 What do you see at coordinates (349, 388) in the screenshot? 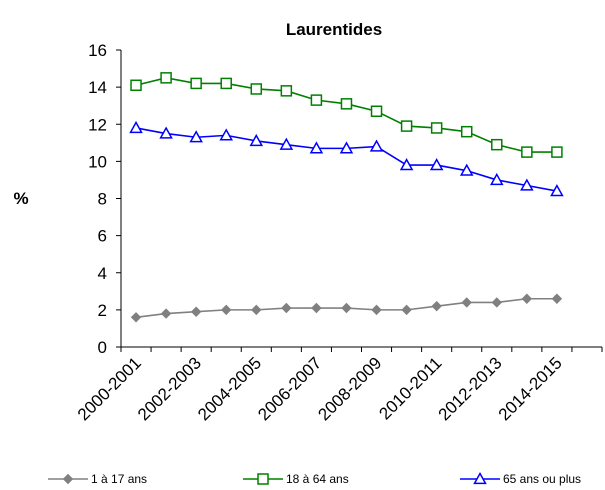
I see `x-tick-label: 2008-2009` at bounding box center [349, 388].